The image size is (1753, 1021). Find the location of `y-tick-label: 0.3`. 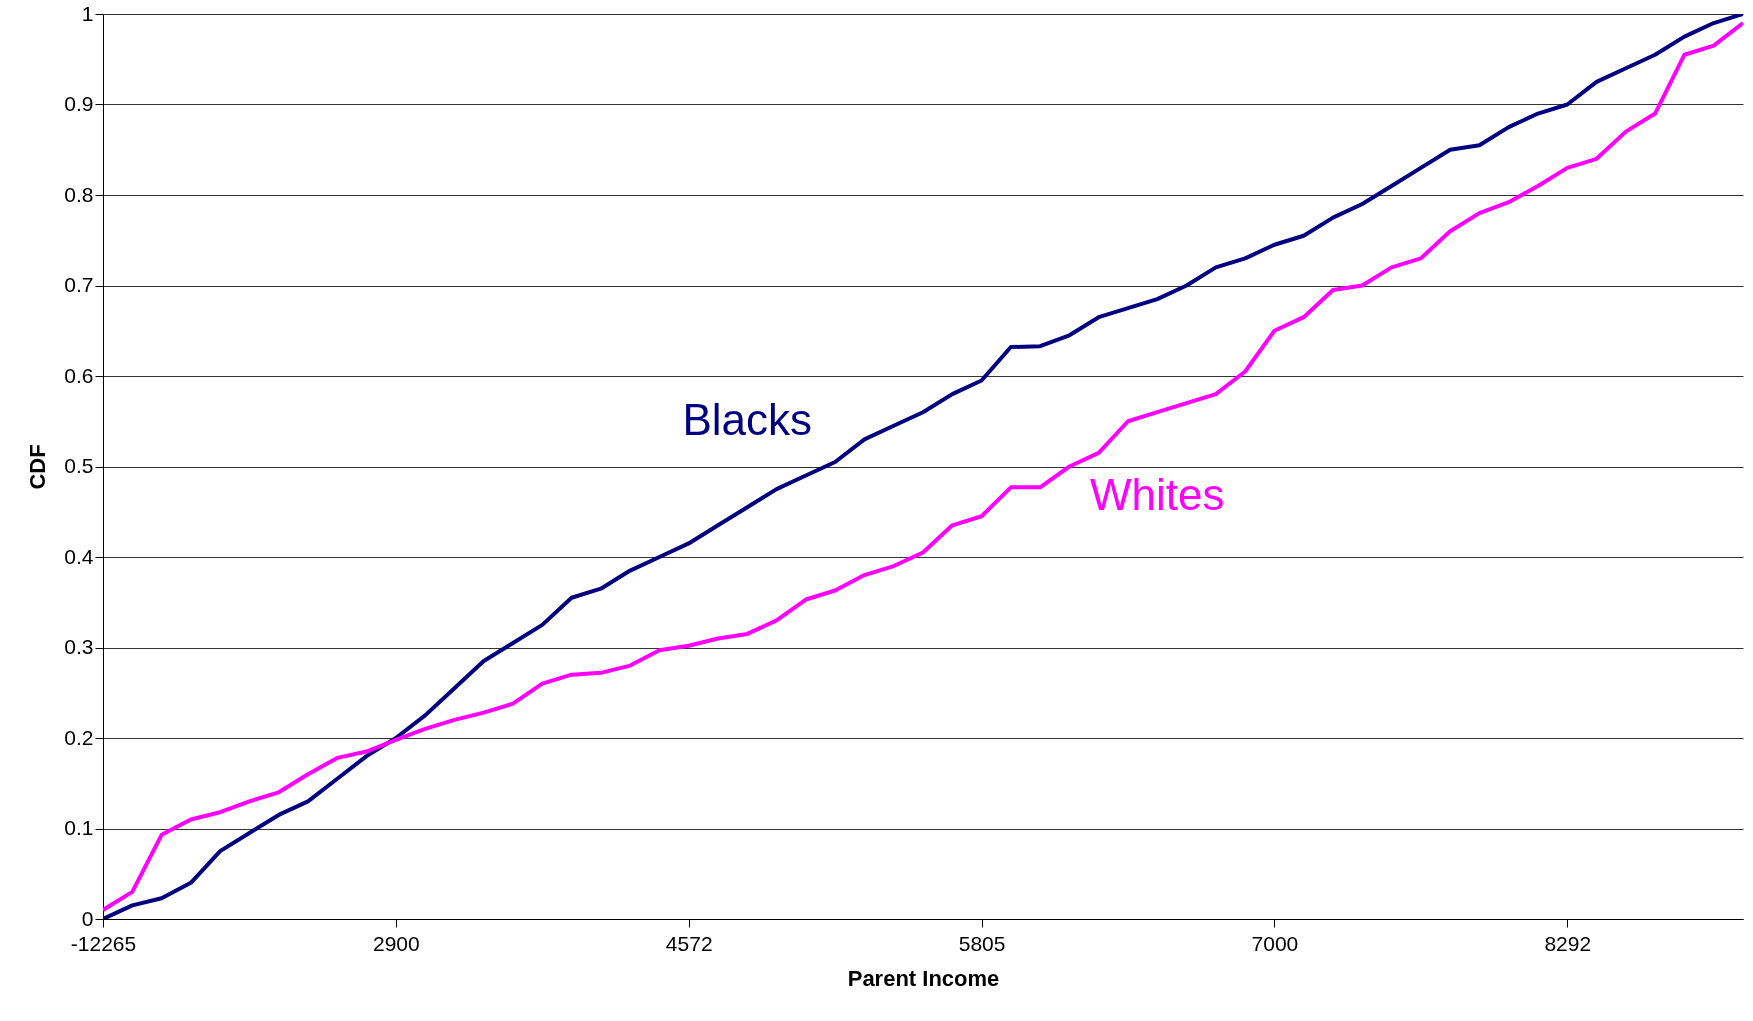

y-tick-label: 0.3 is located at coordinates (79, 646).